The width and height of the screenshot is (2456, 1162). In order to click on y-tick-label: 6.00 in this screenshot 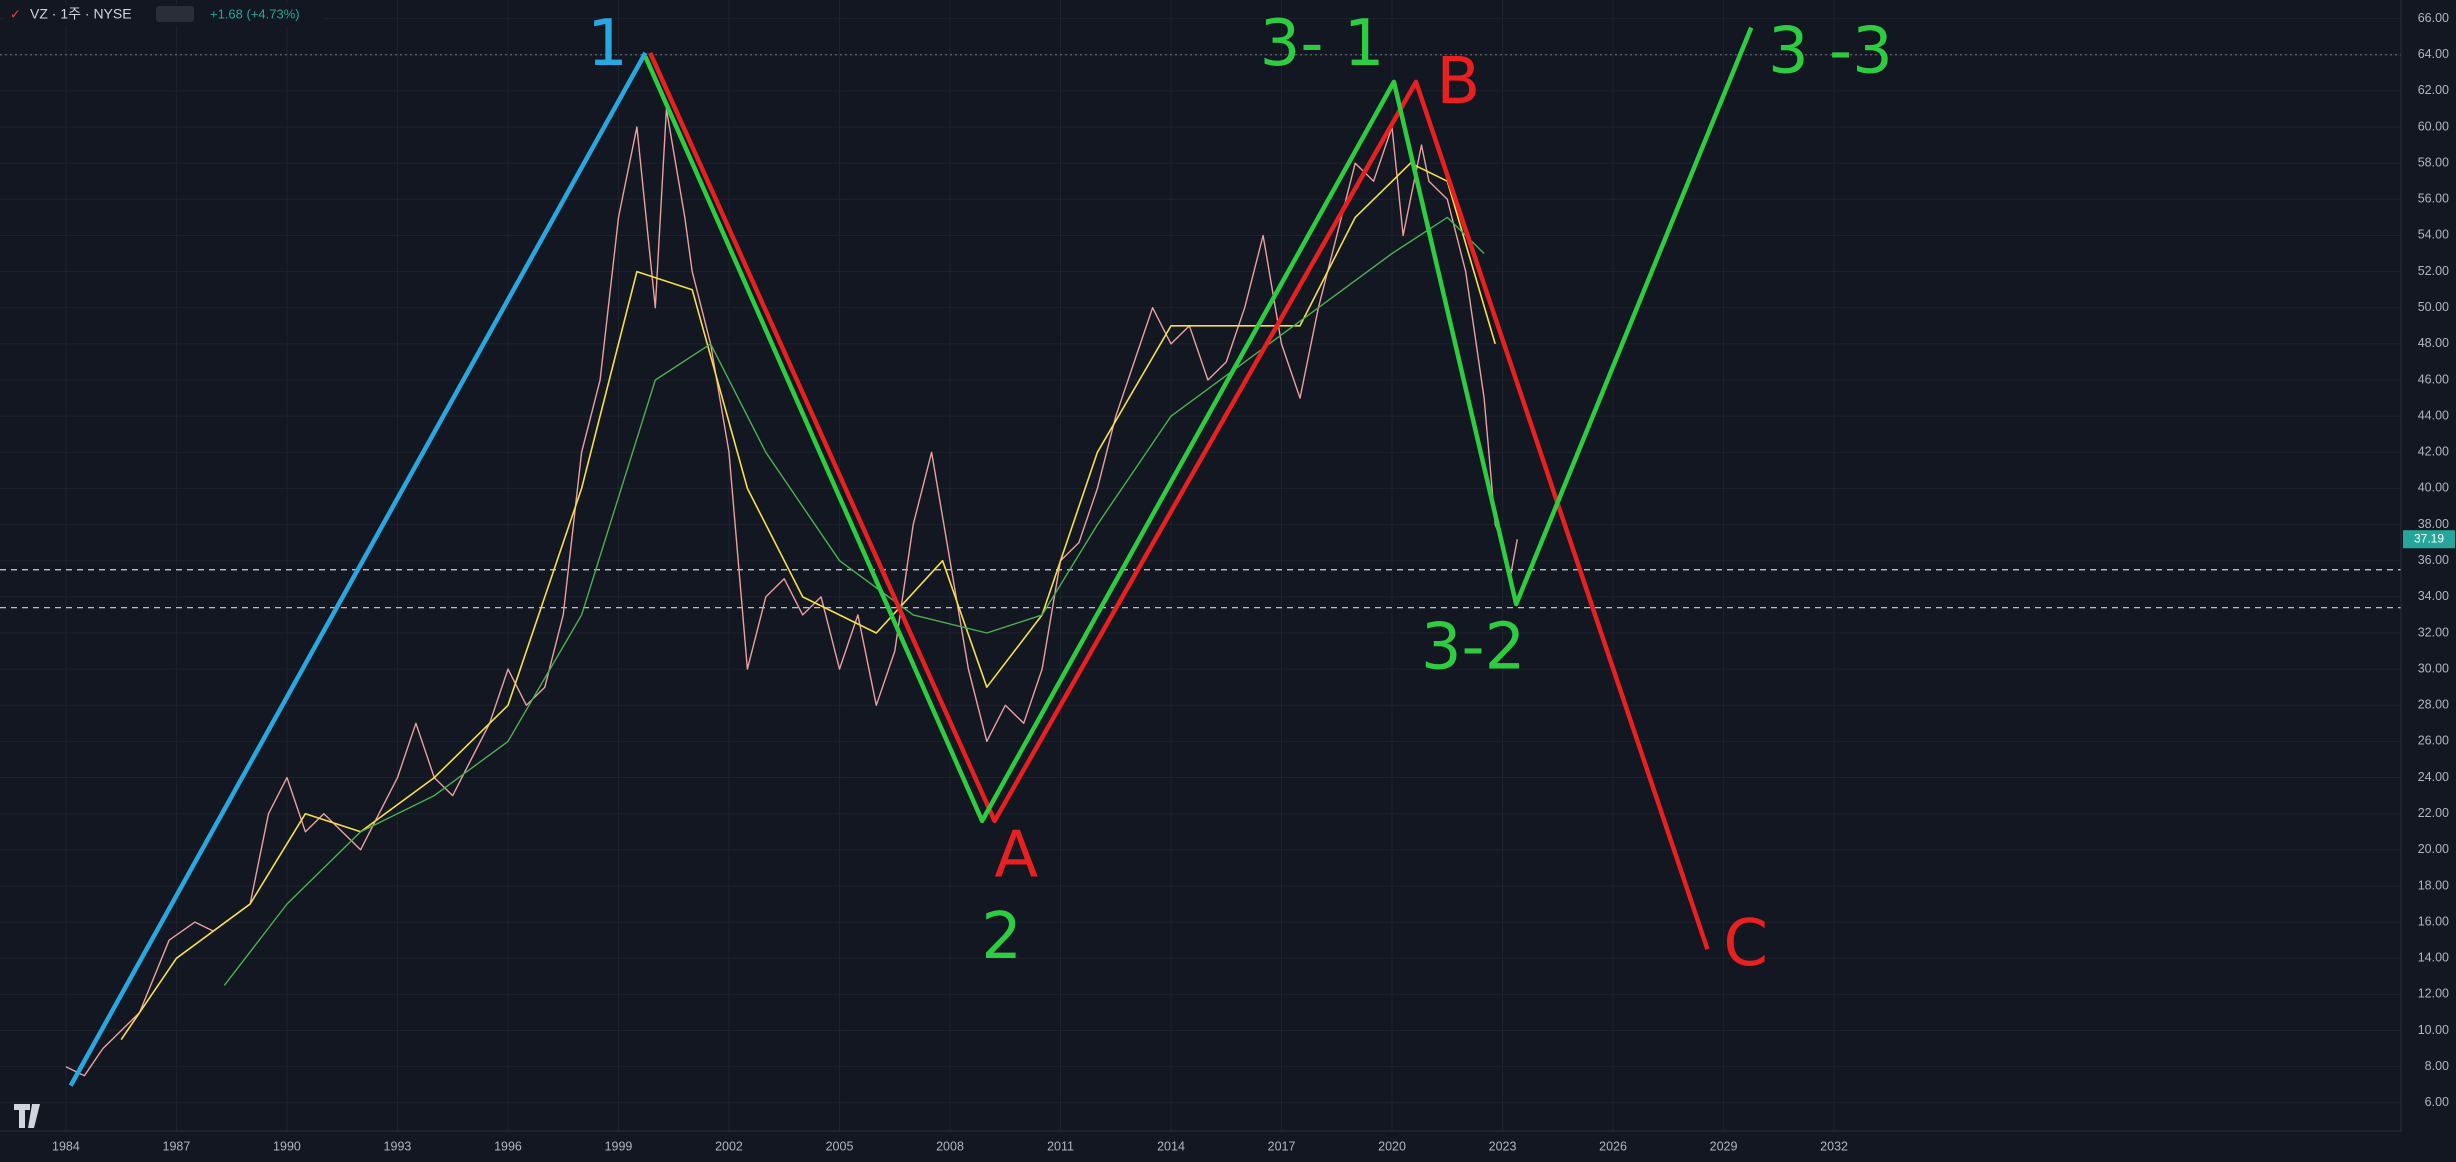, I will do `click(2437, 1102)`.